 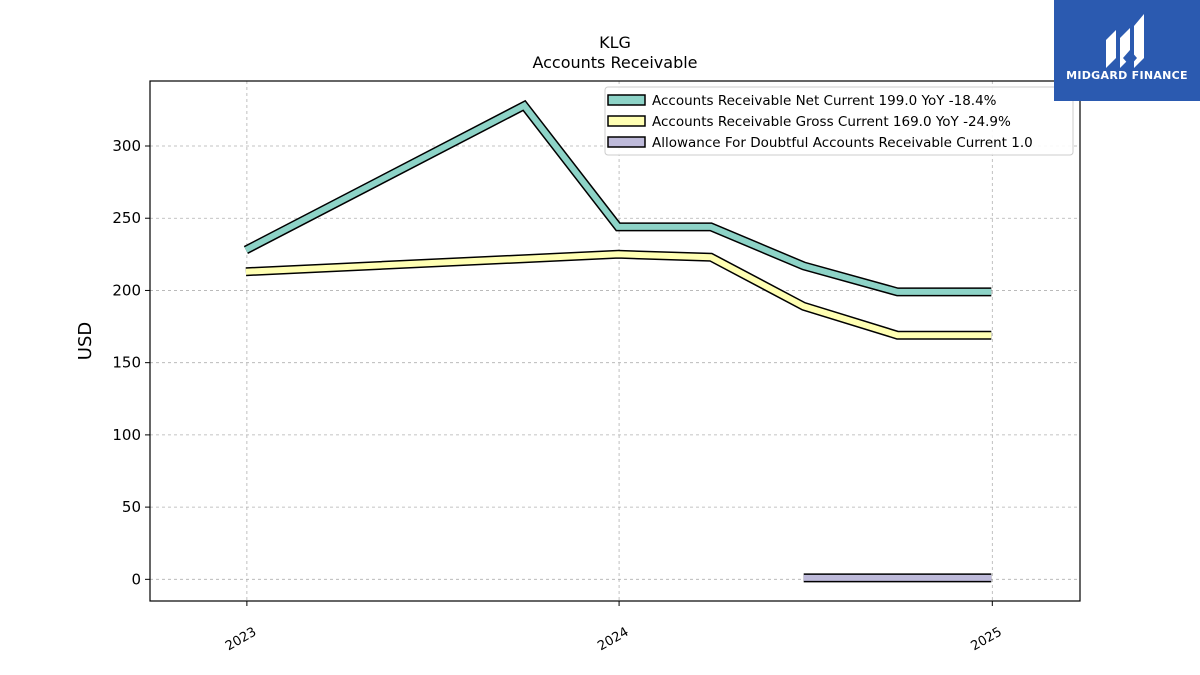 I want to click on y-tick-label: 100, so click(x=126, y=435).